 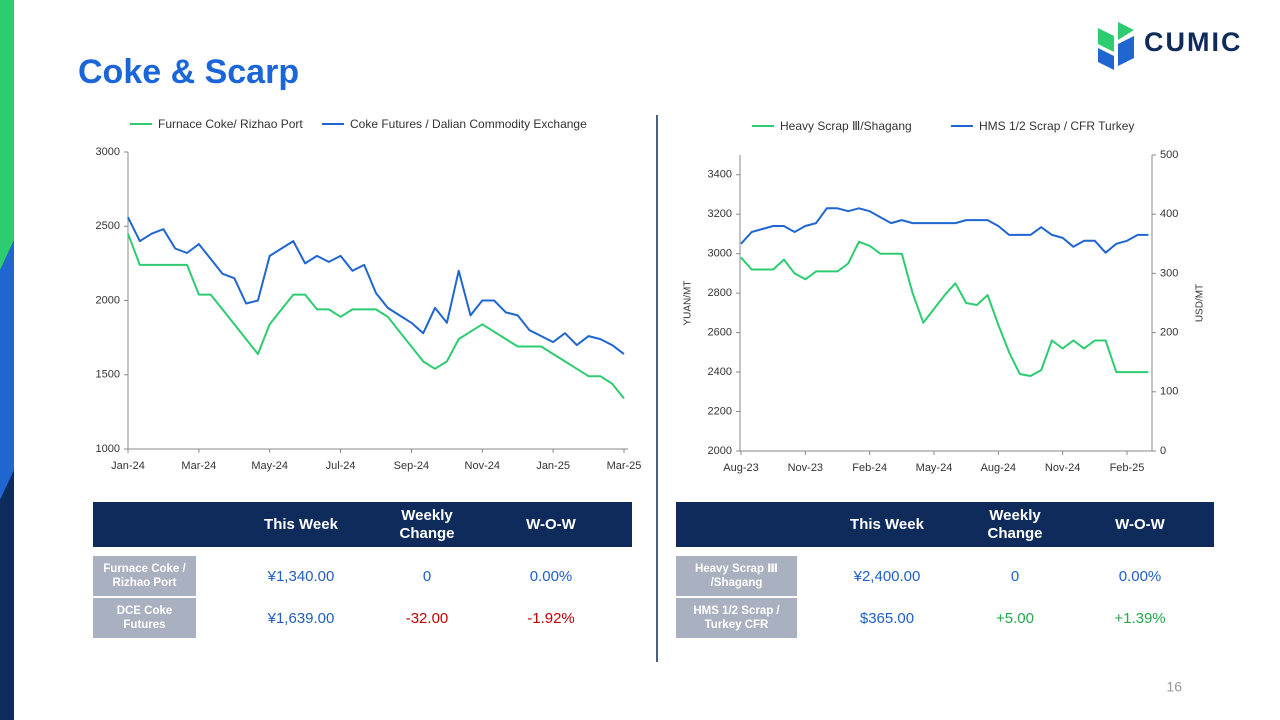 What do you see at coordinates (688, 303) in the screenshot?
I see `y-axis-title: YUAN/MT` at bounding box center [688, 303].